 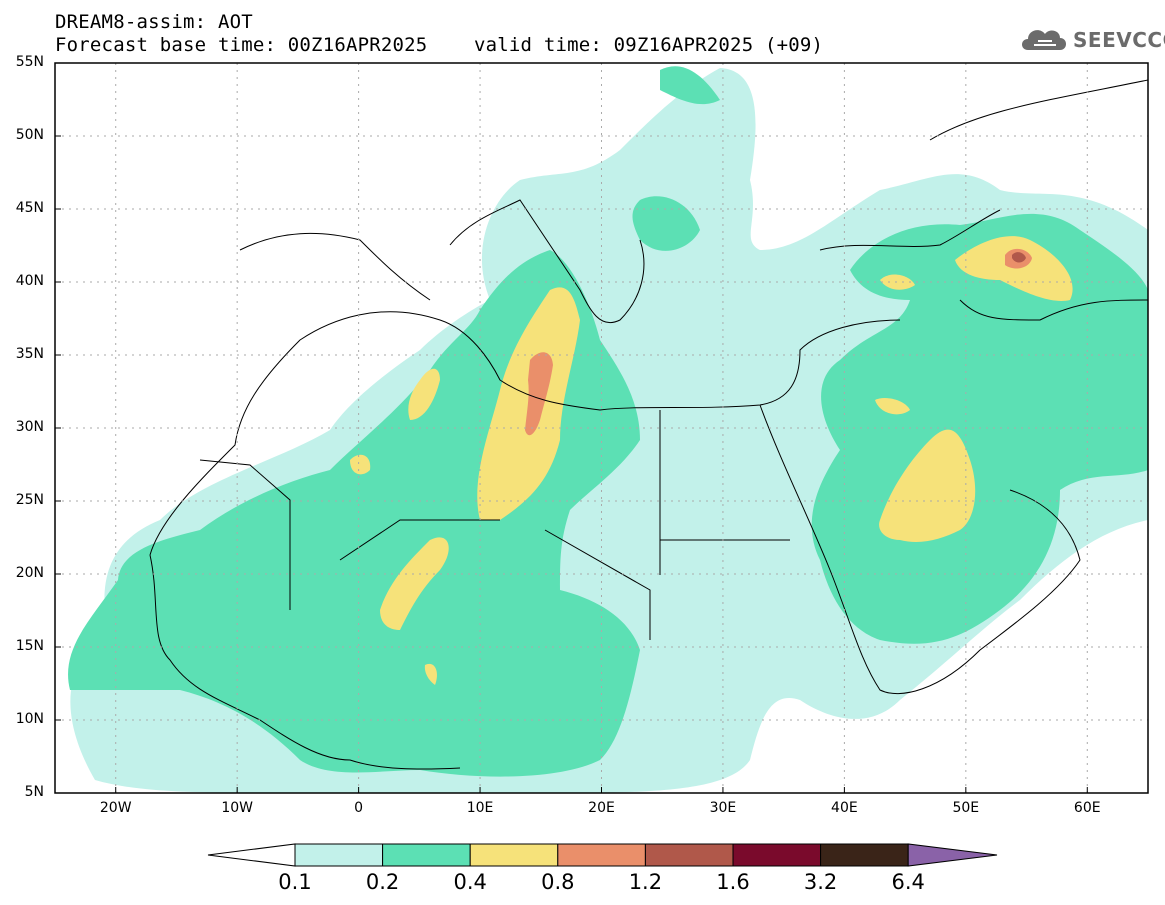 I want to click on lat-label: 30N, so click(x=29, y=427).